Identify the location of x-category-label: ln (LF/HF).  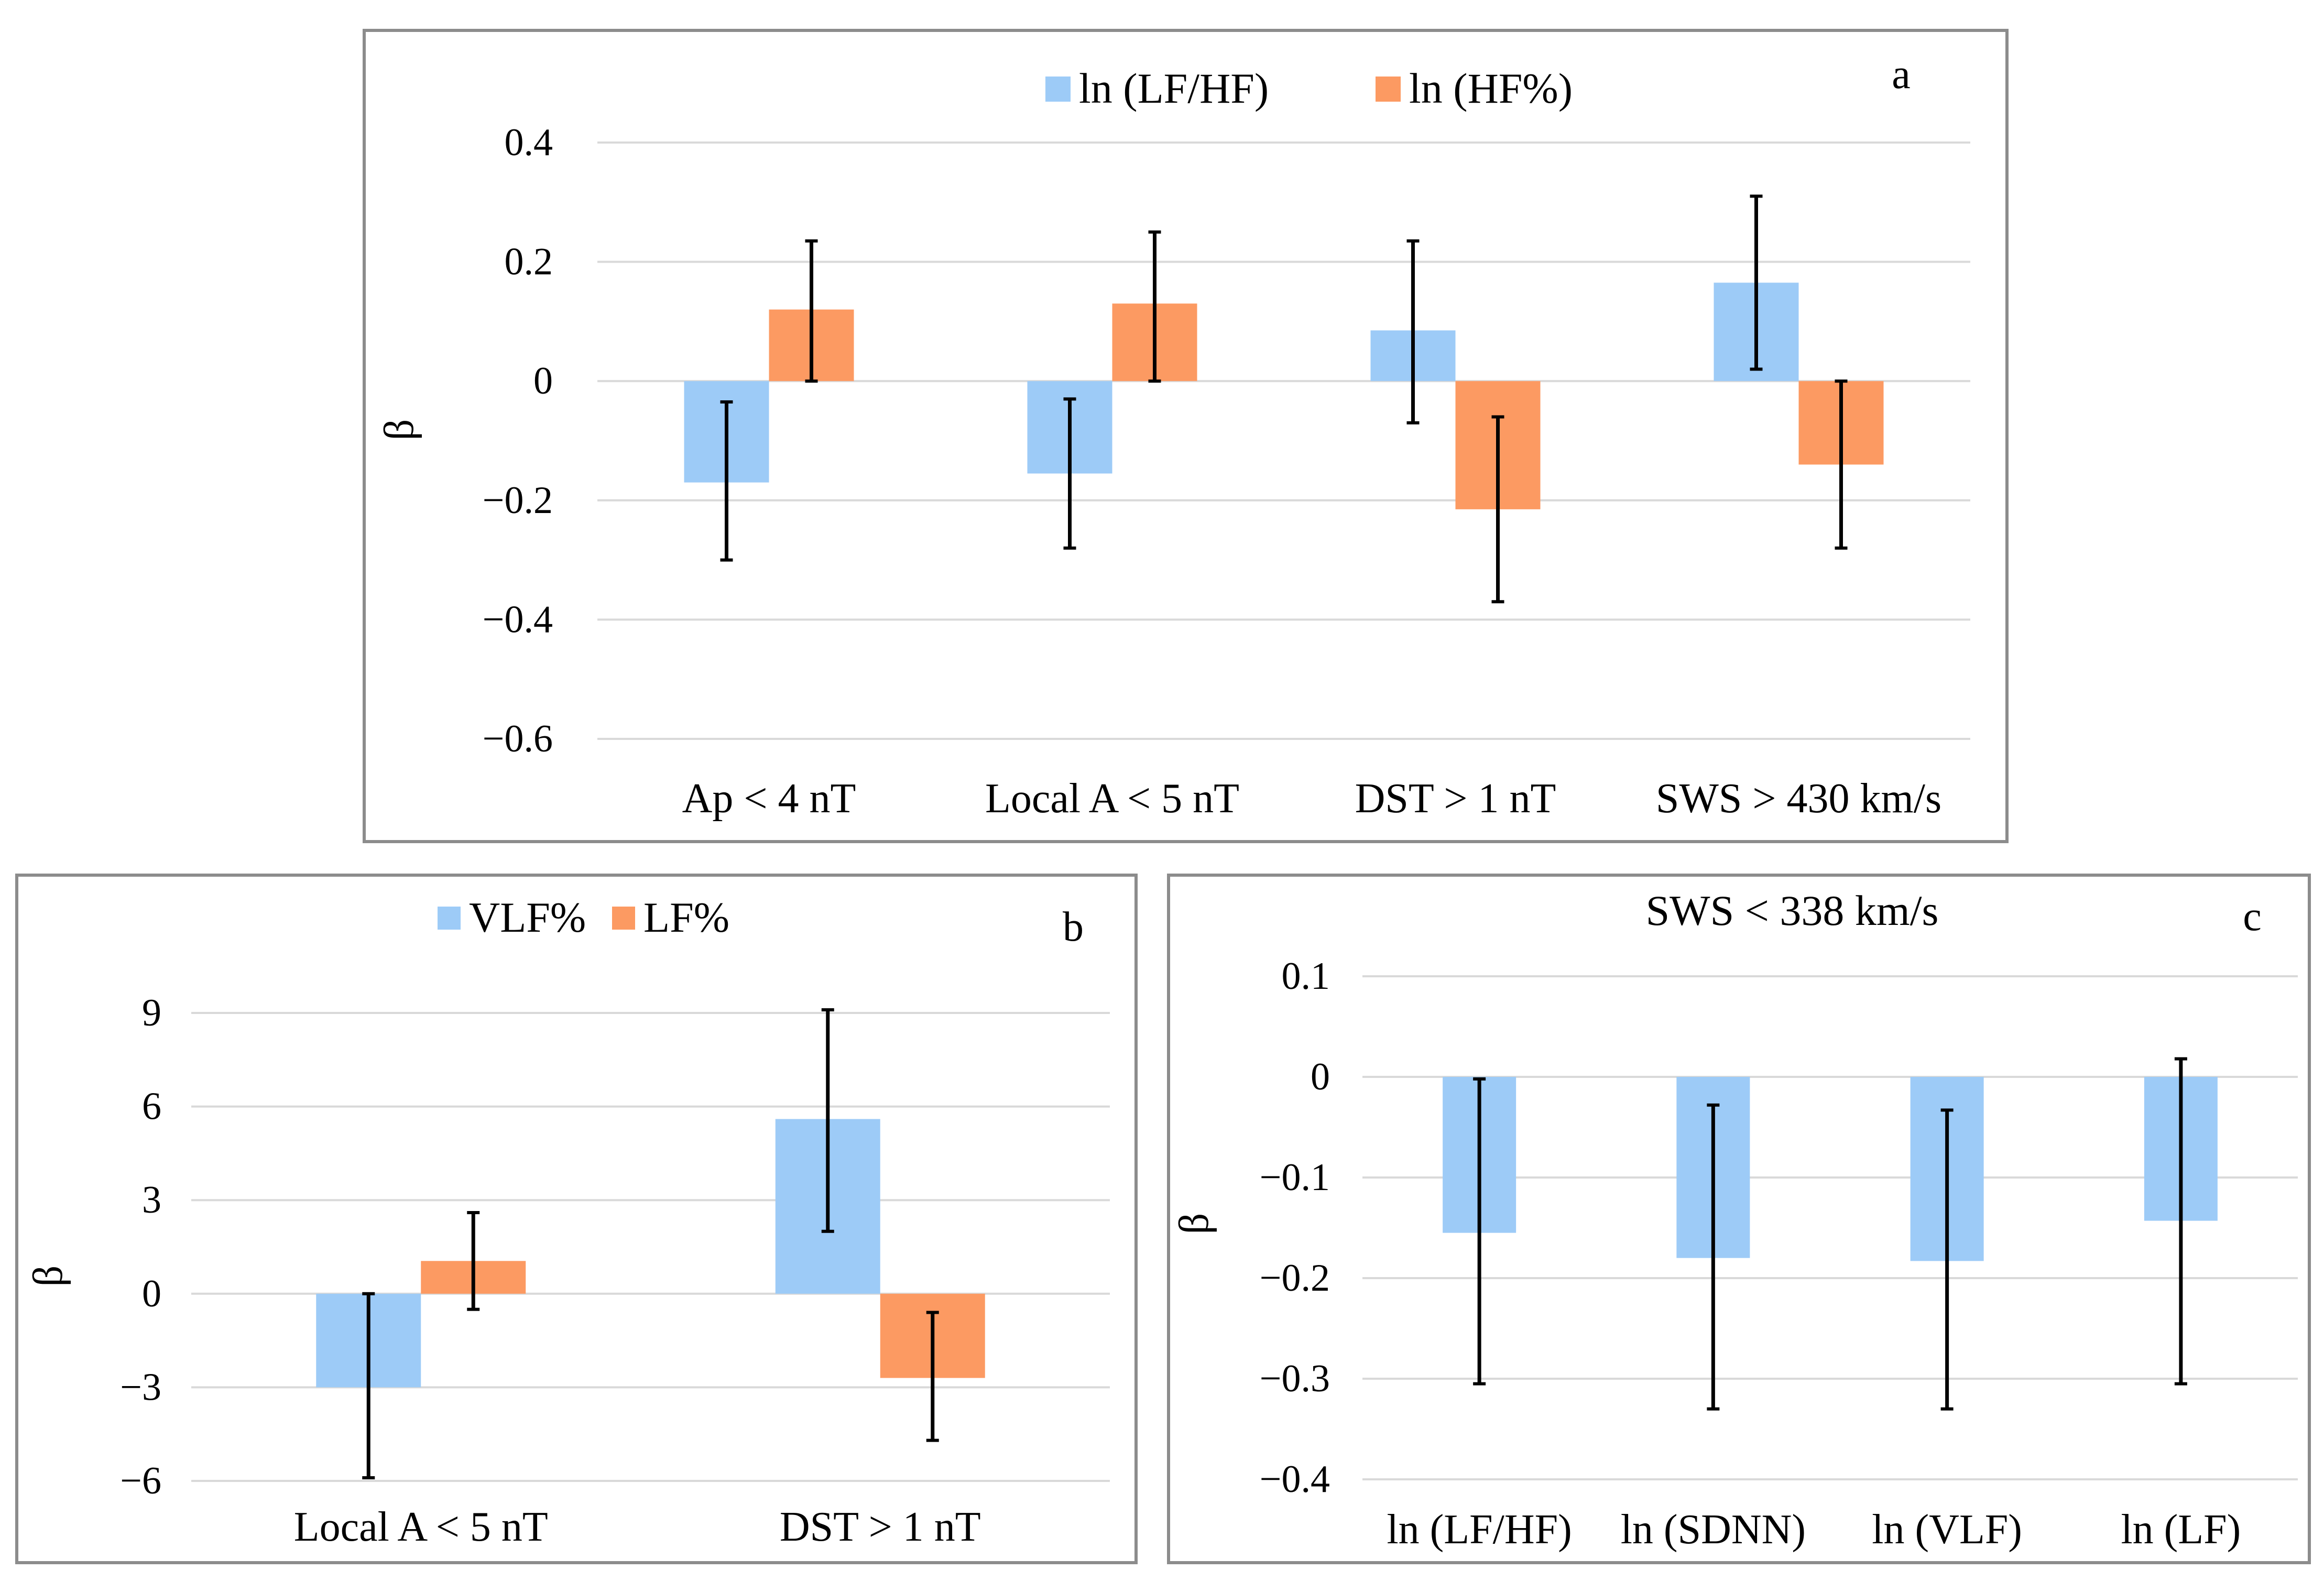
(1480, 1530).